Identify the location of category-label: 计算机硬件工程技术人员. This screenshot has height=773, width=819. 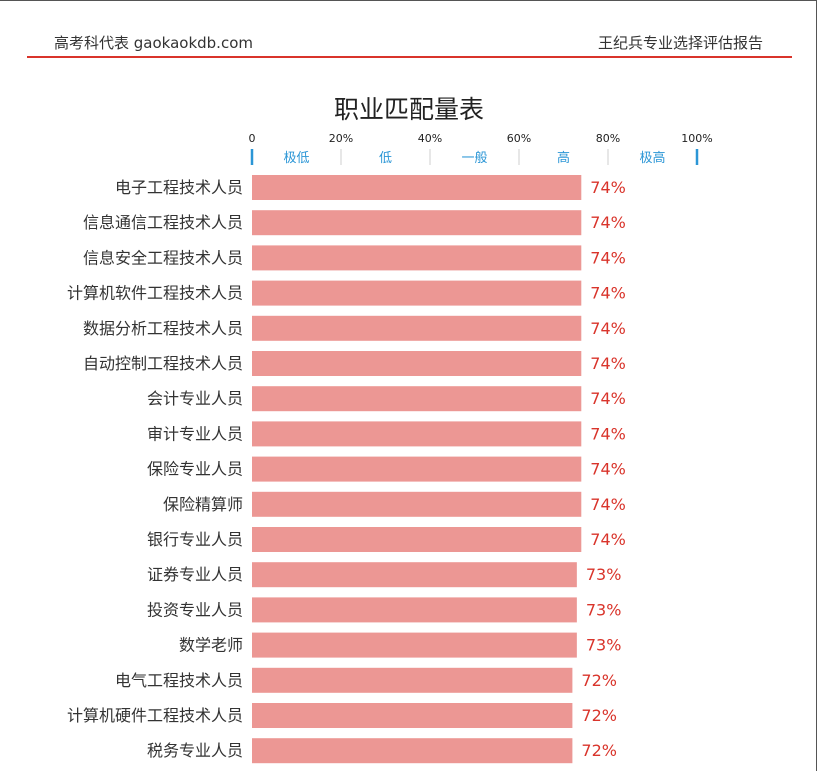
(155, 715).